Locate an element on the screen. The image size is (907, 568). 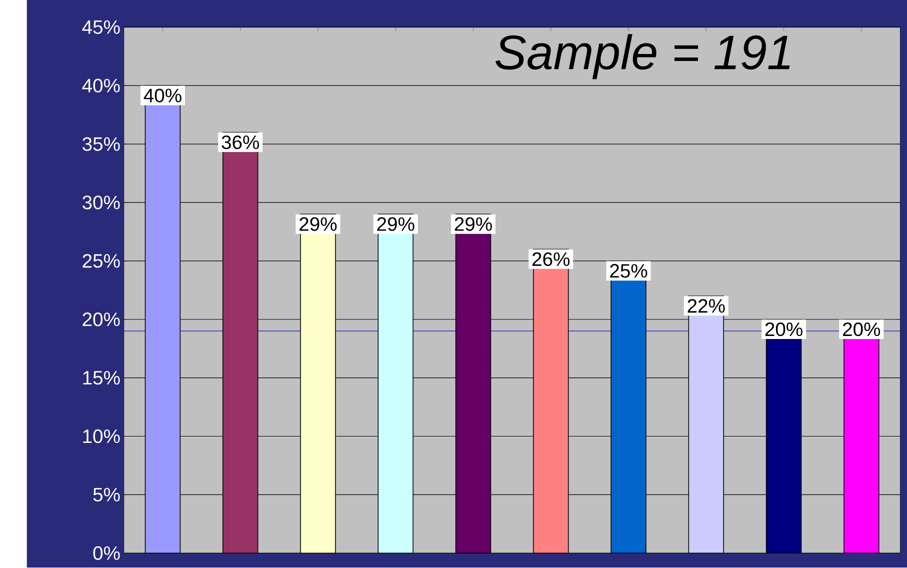
annotation: Sample = 191 is located at coordinates (643, 57).